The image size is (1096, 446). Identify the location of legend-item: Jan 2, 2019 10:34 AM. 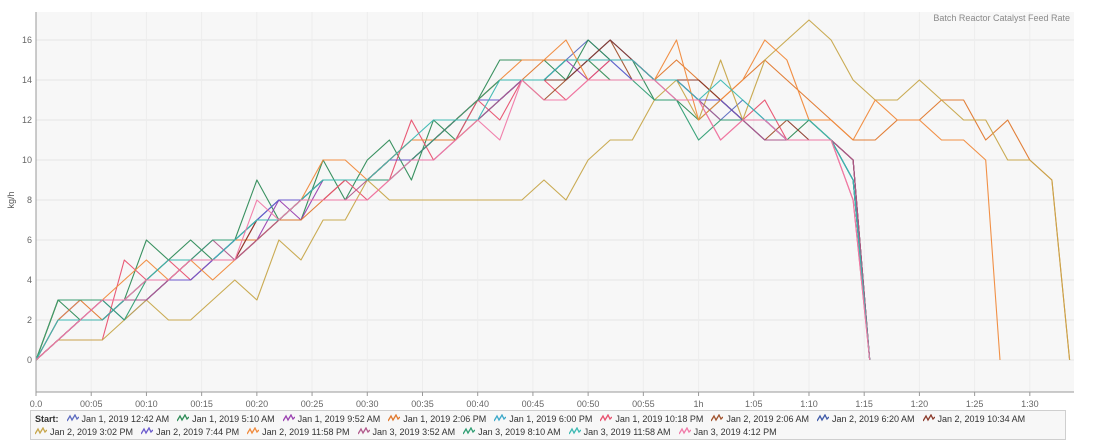
(973, 419).